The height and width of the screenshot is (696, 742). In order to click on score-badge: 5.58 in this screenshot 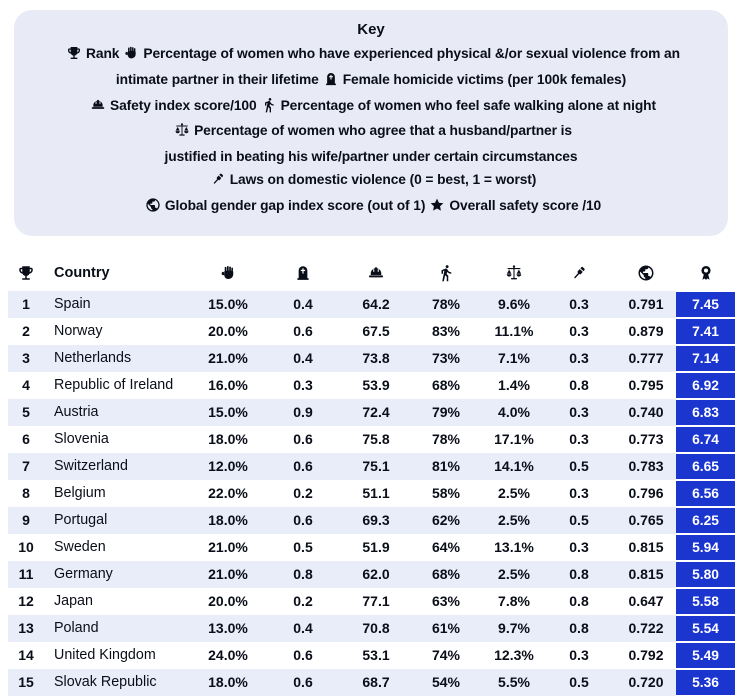, I will do `click(705, 601)`.